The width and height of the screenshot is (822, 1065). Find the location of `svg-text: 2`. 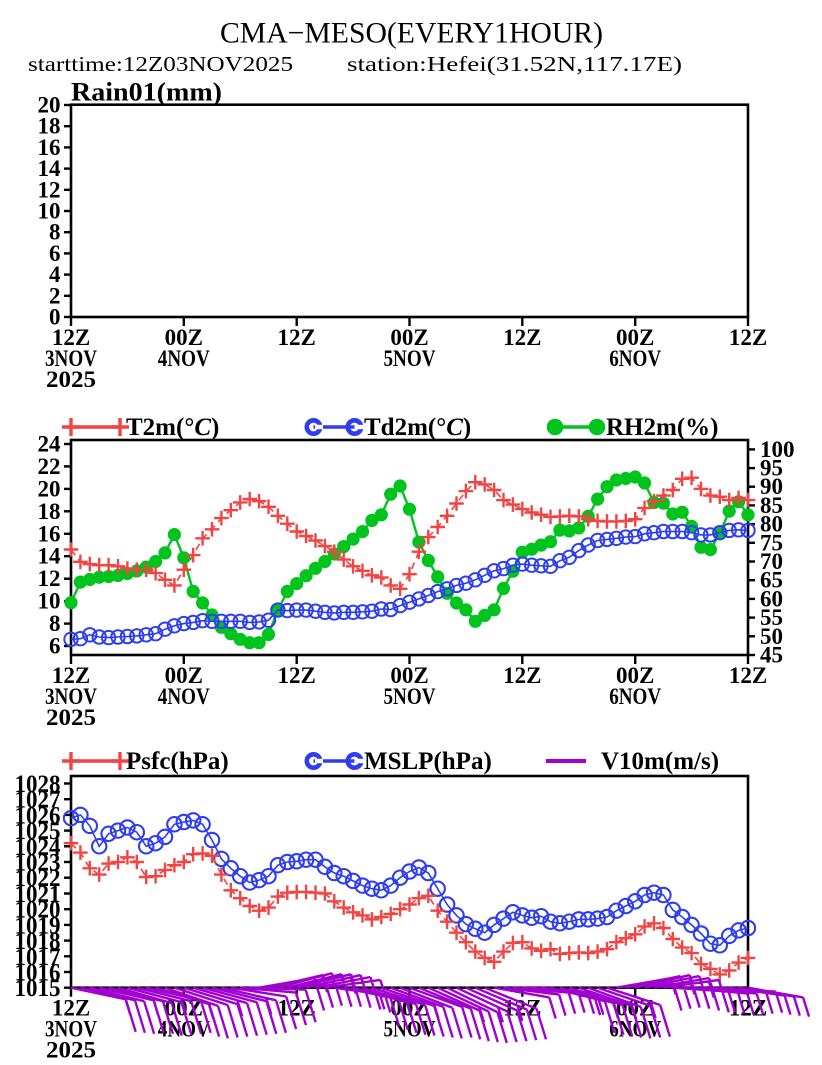

svg-text: 2 is located at coordinates (55, 295).